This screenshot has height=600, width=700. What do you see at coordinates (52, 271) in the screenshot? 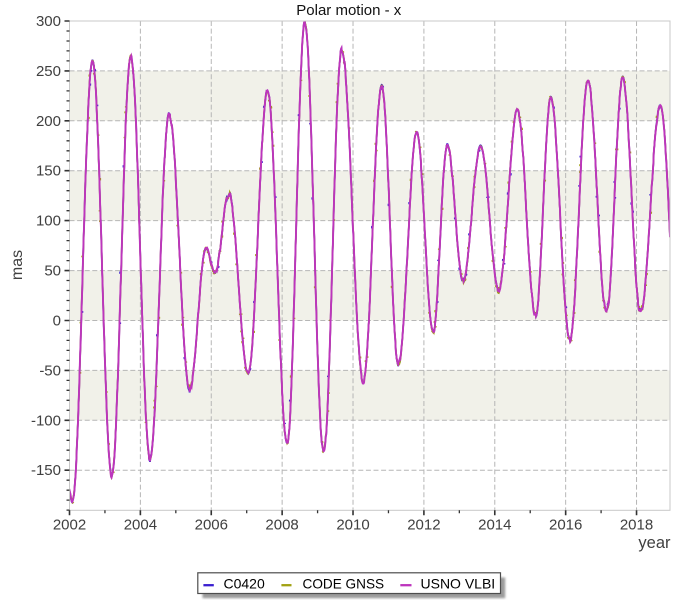
I see `svg-text: 50` at bounding box center [52, 271].